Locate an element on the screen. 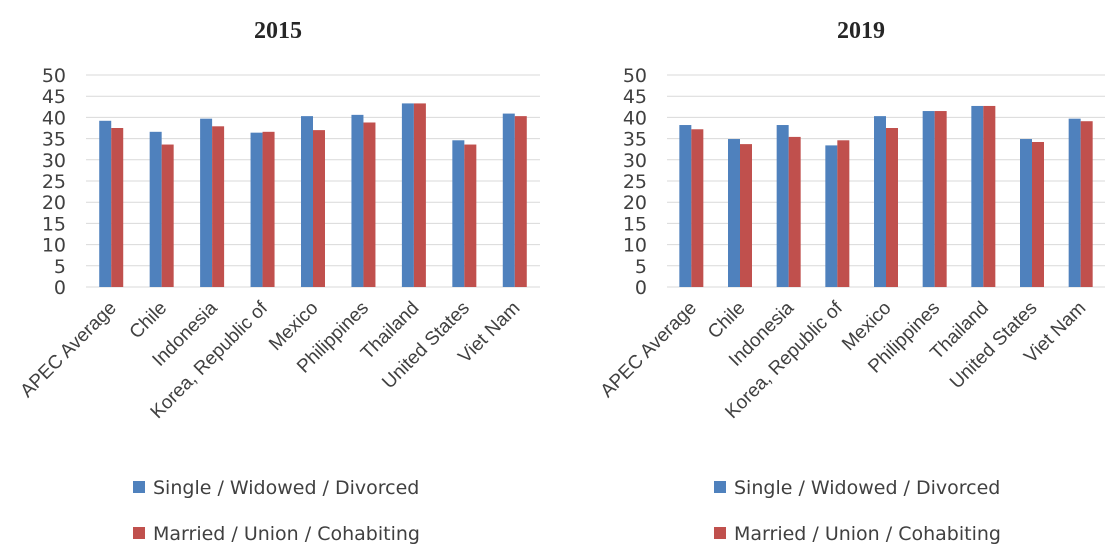 This screenshot has width=1107, height=544. chart-title: 2019 is located at coordinates (861, 31).